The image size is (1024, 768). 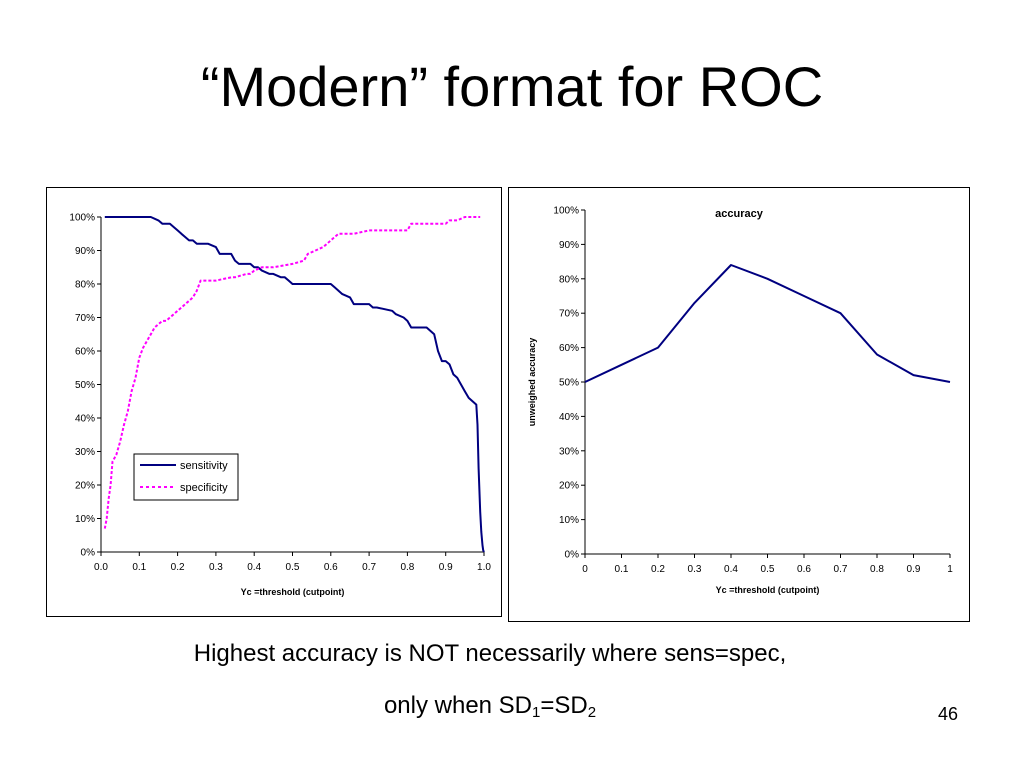 I want to click on caption-text-a: only when SD, so click(x=458, y=705).